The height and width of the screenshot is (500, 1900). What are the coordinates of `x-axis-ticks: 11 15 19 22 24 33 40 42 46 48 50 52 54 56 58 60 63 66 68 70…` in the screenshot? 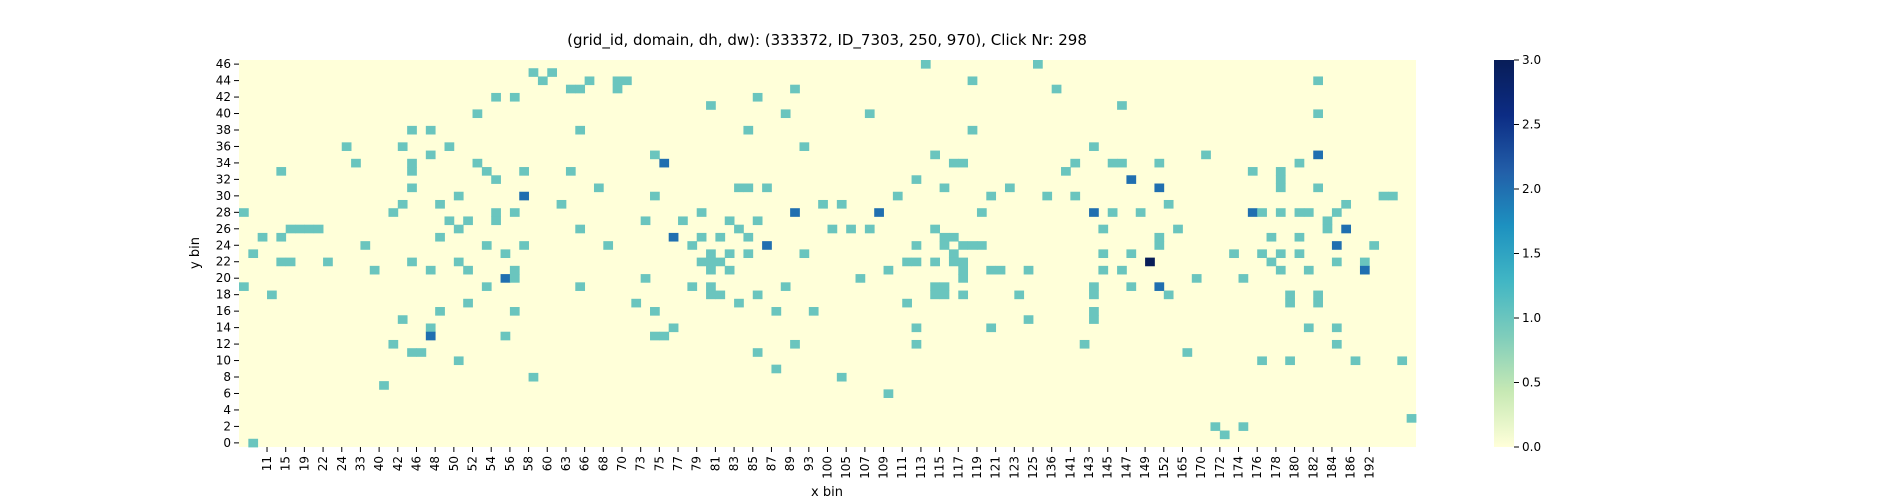 It's located at (818, 463).